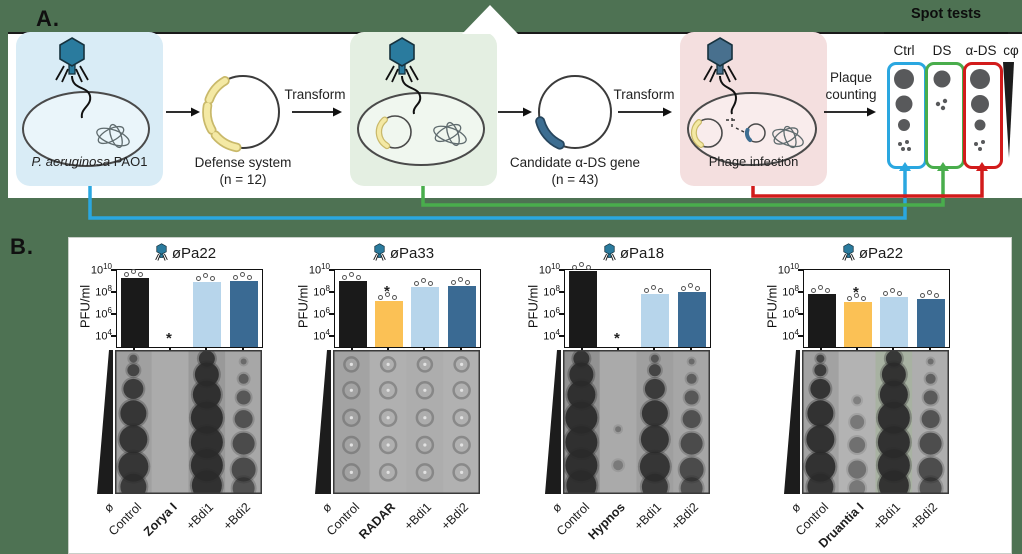 The height and width of the screenshot is (554, 1022). I want to click on spot-tests-title: Spot tests, so click(946, 14).